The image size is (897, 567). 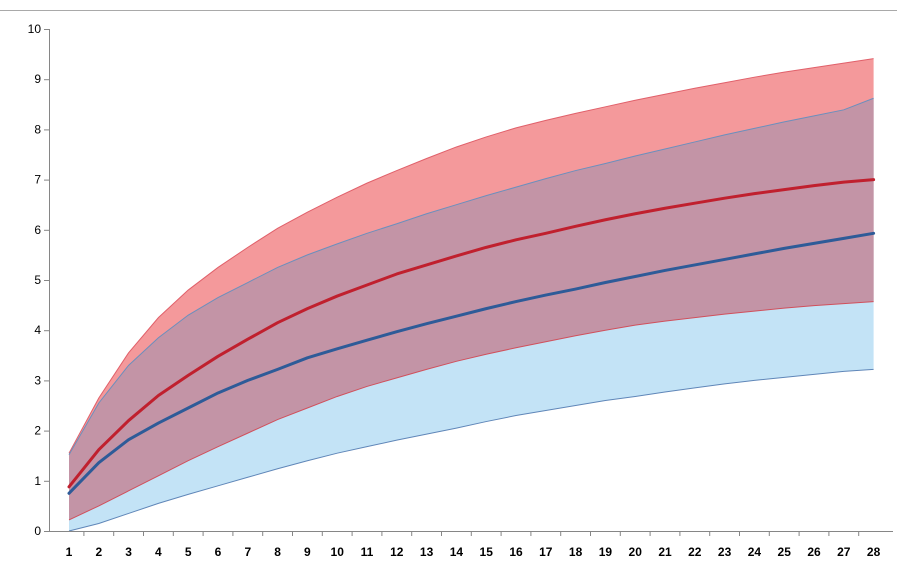 I want to click on x-tick-label: 12, so click(x=397, y=552).